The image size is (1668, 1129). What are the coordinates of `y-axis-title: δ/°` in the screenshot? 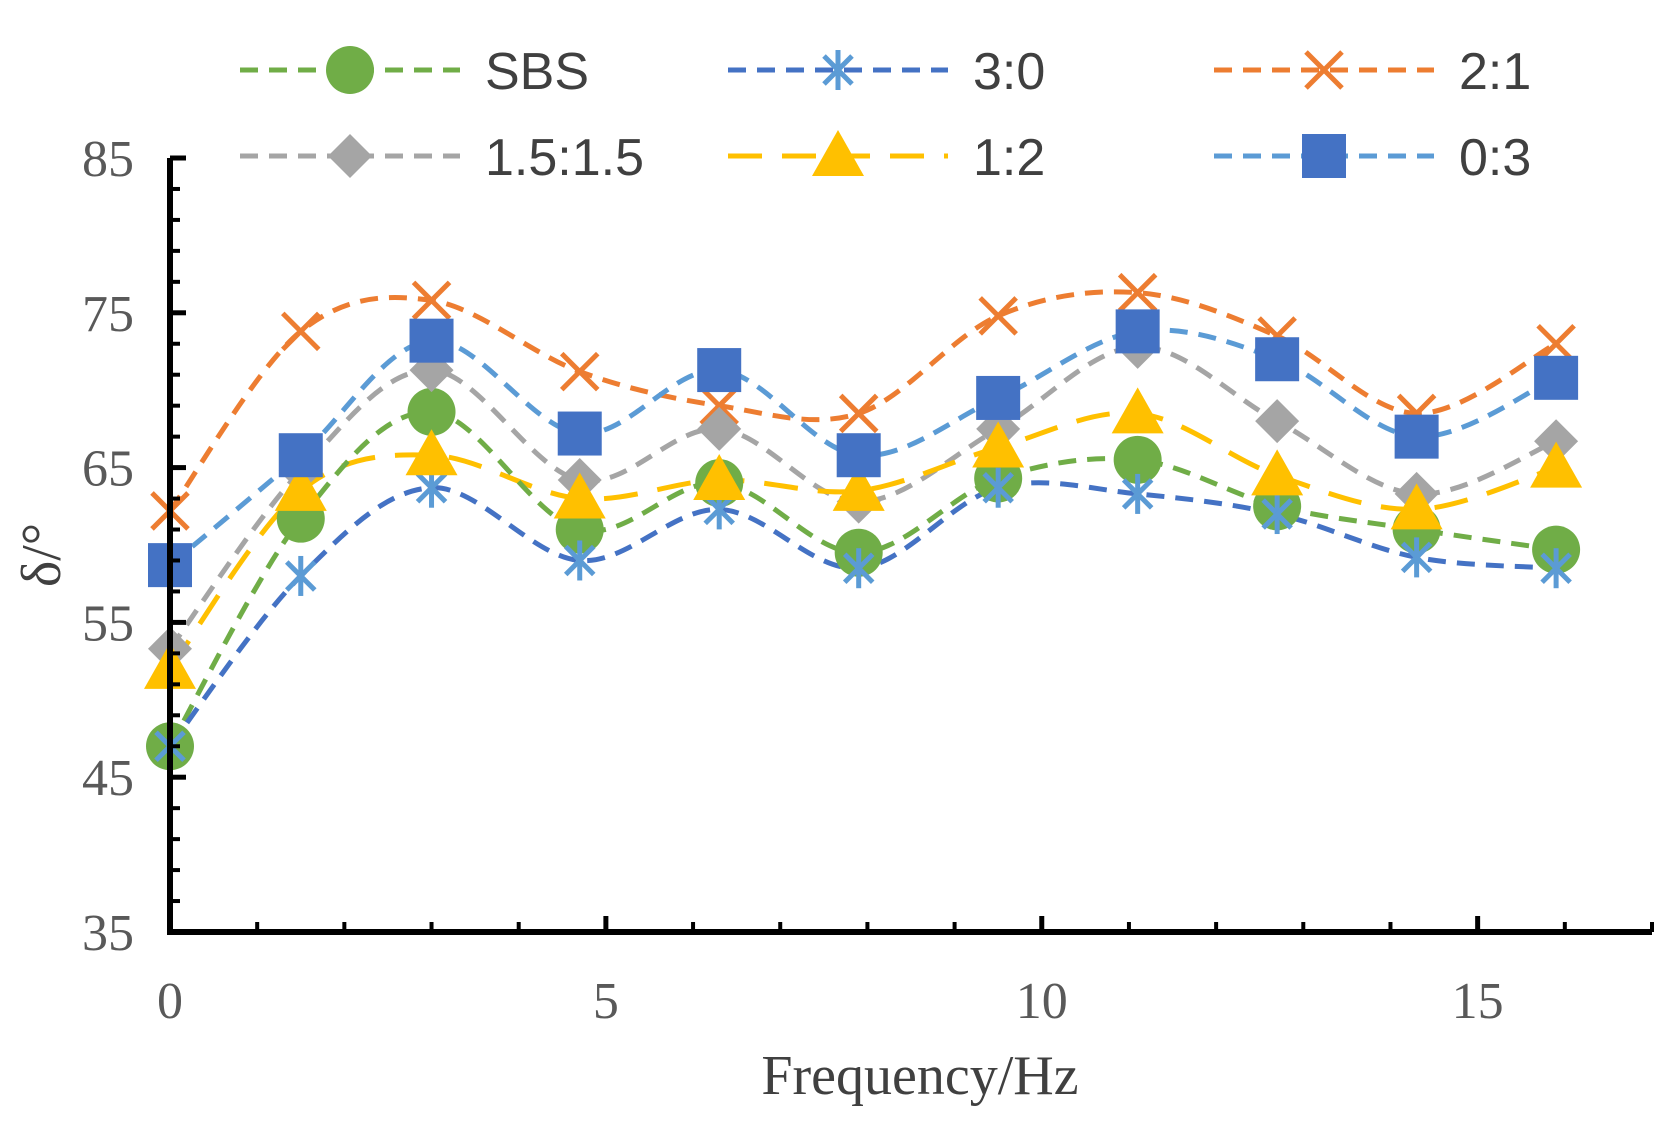 It's located at (42, 555).